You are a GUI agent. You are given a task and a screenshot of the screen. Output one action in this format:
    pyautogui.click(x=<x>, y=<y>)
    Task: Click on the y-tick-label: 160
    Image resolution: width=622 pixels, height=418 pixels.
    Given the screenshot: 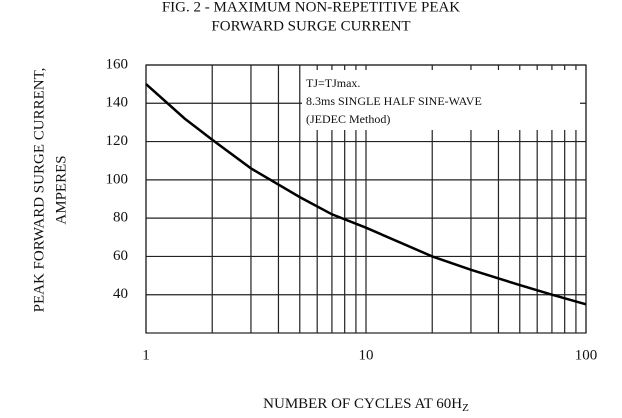 What is the action you would take?
    pyautogui.click(x=117, y=64)
    